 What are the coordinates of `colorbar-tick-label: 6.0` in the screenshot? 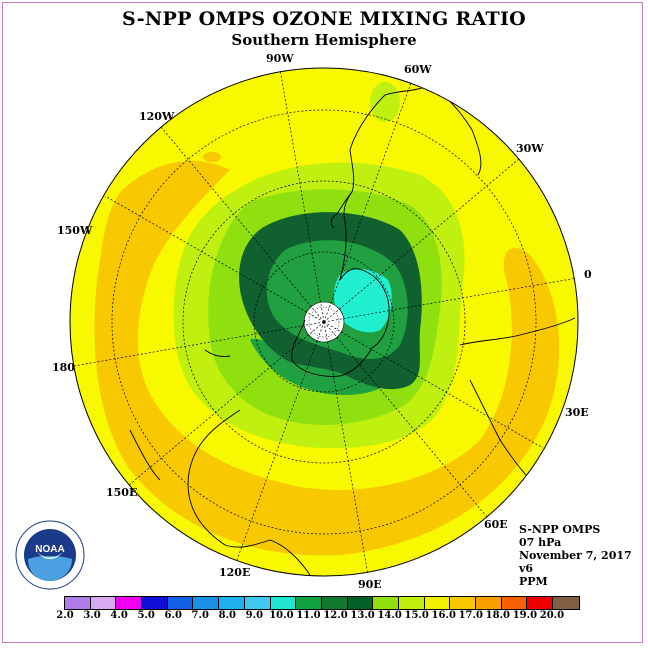 It's located at (173, 615).